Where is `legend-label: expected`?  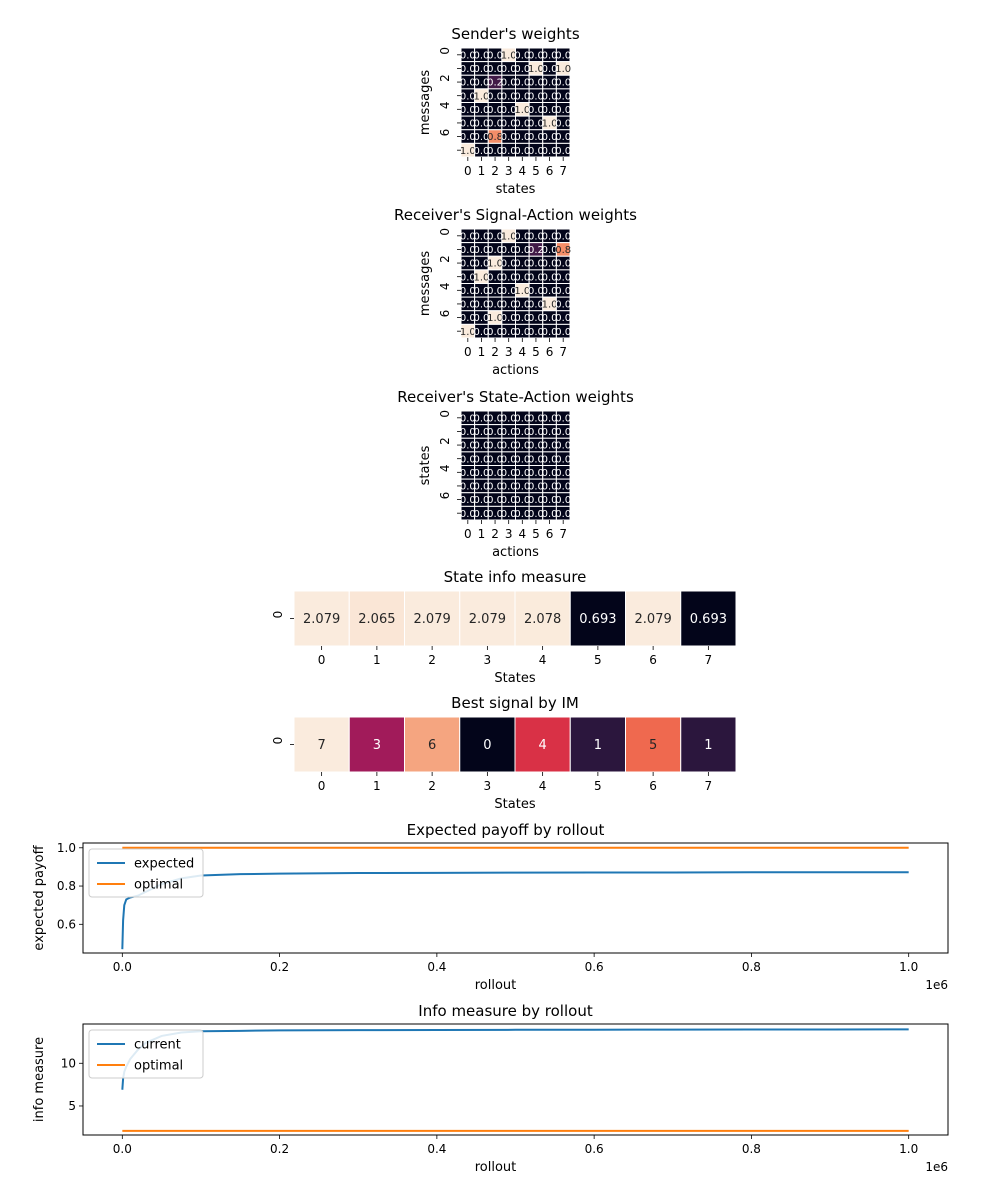 legend-label: expected is located at coordinates (164, 864).